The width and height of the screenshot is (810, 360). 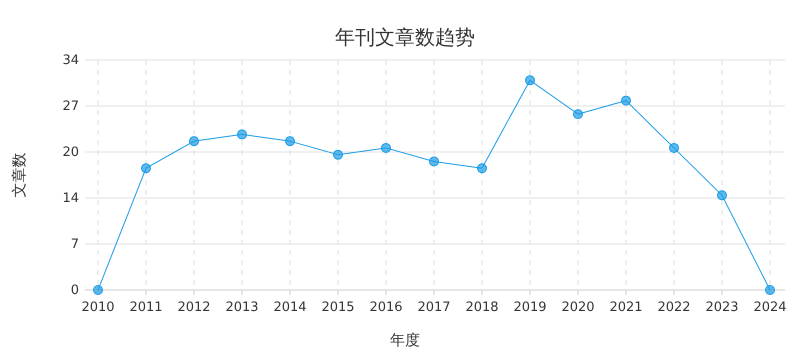 What do you see at coordinates (405, 340) in the screenshot?
I see `x-axis-title: 年度` at bounding box center [405, 340].